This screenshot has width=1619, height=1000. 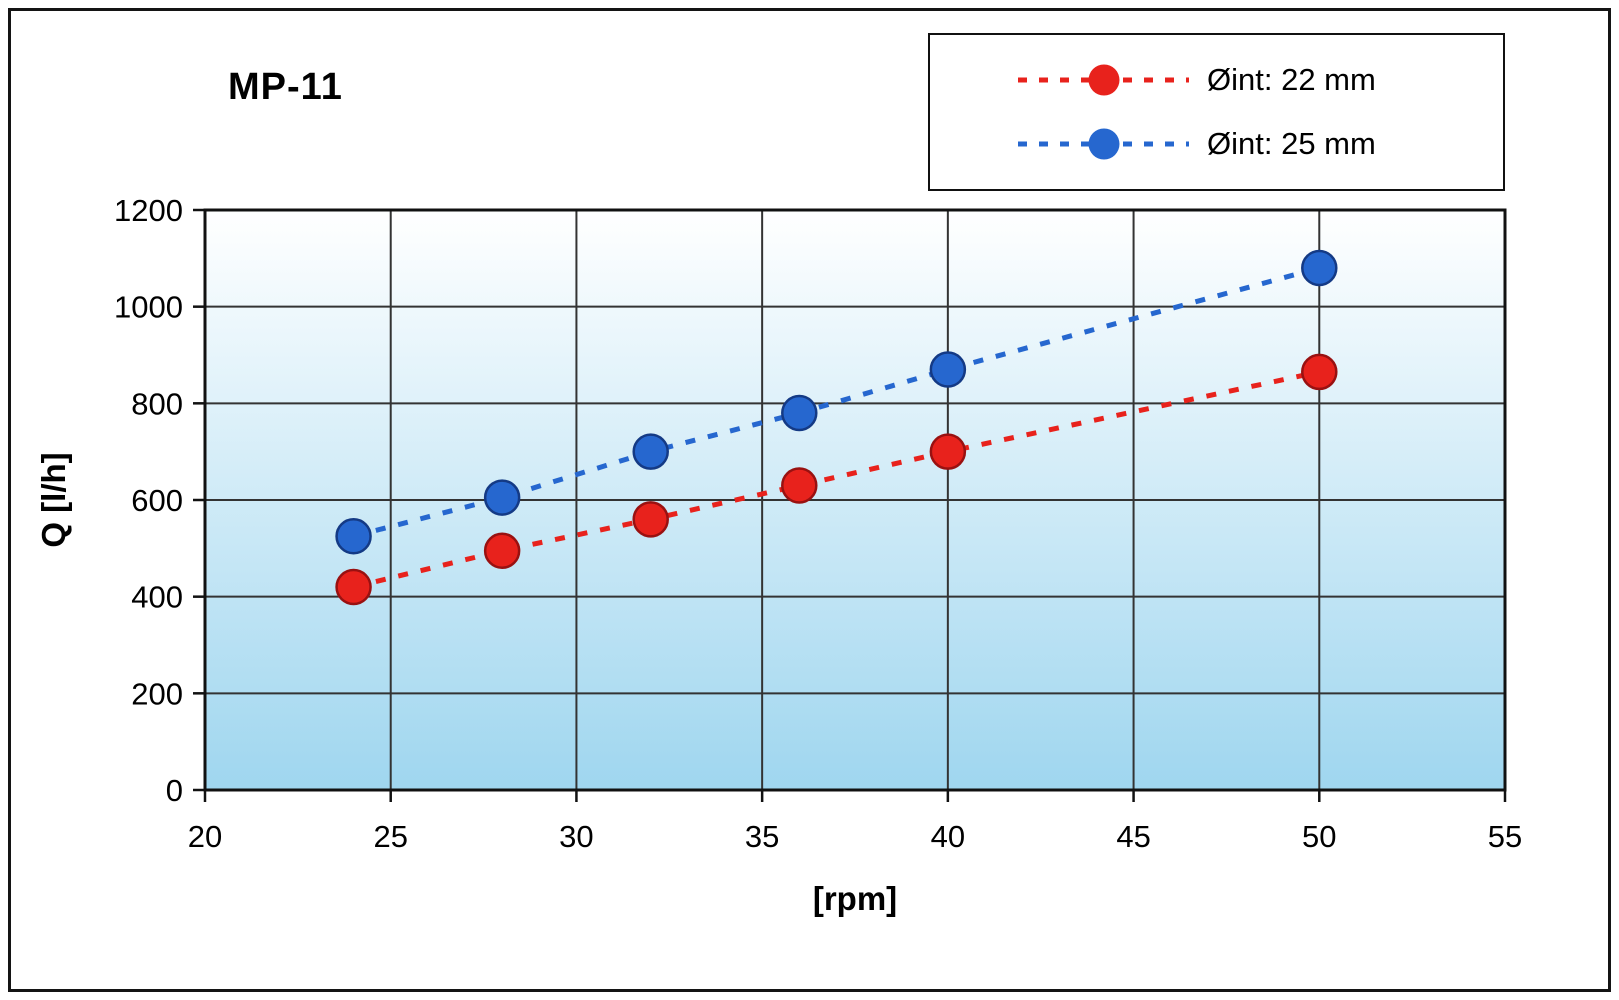 What do you see at coordinates (148, 307) in the screenshot?
I see `y-tick-label: 1000` at bounding box center [148, 307].